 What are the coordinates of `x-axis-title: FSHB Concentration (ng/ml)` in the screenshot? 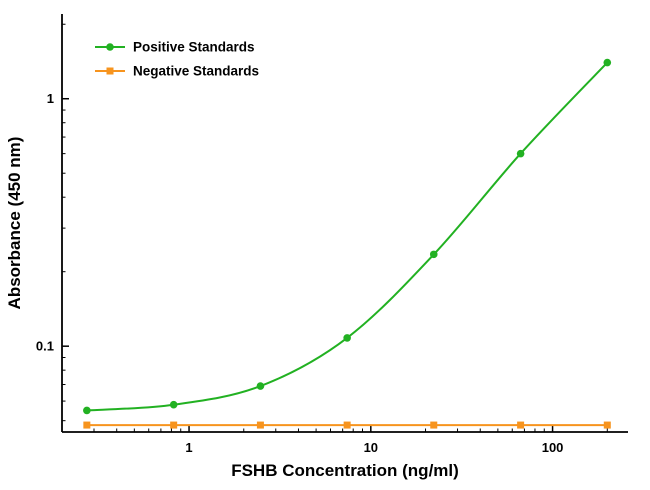 It's located at (345, 470).